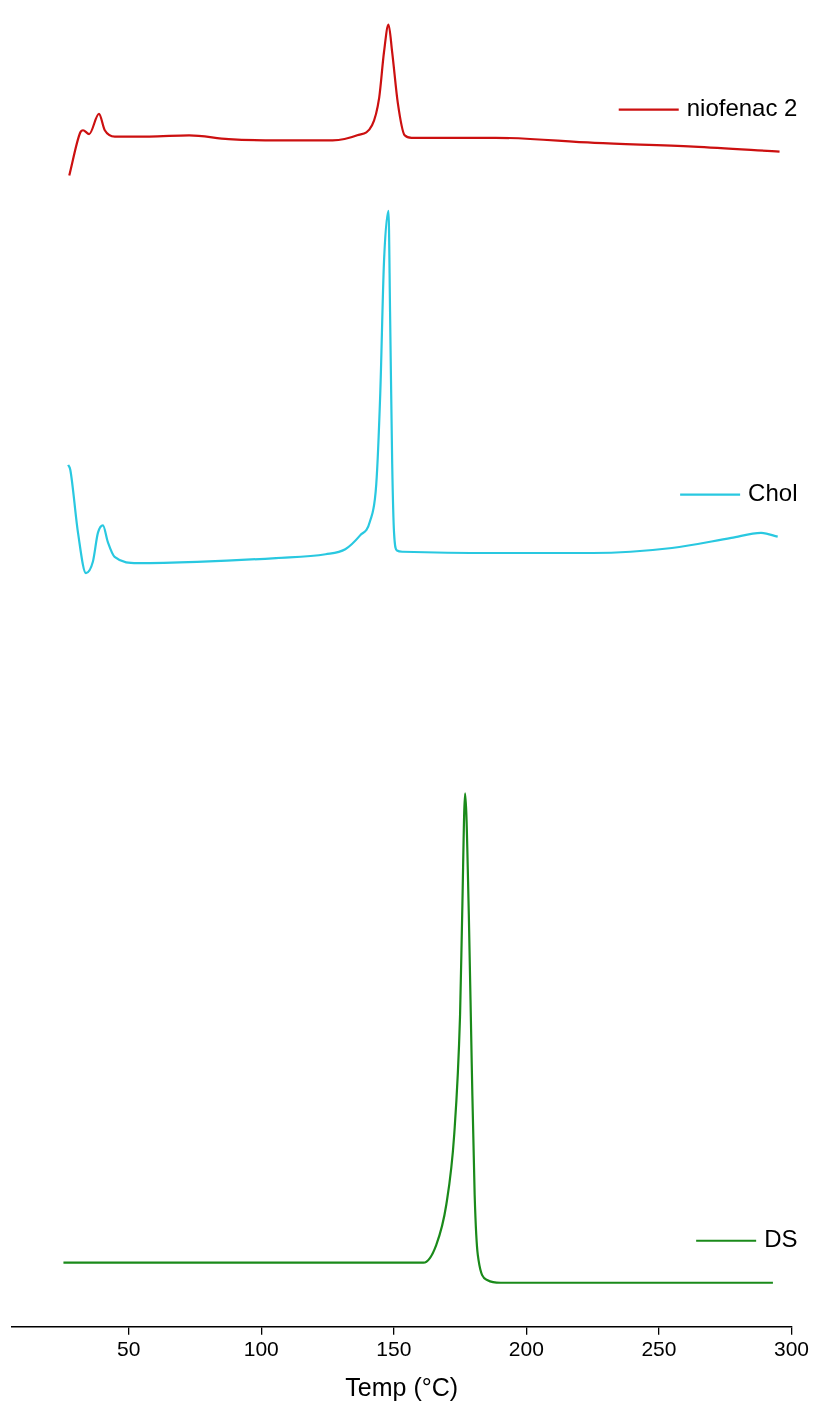 The height and width of the screenshot is (1417, 820). What do you see at coordinates (128, 1349) in the screenshot?
I see `x-tick-label: 50` at bounding box center [128, 1349].